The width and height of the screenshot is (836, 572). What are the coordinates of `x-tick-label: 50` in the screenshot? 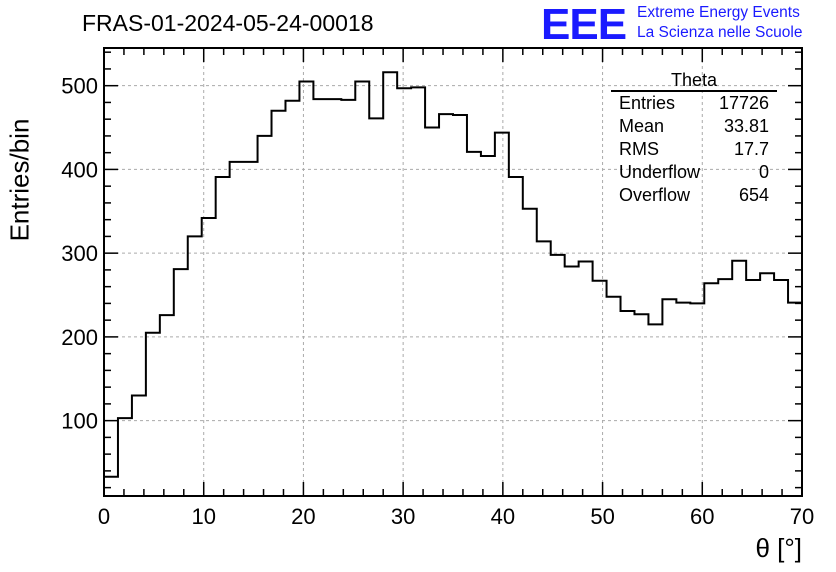 It's located at (602, 516).